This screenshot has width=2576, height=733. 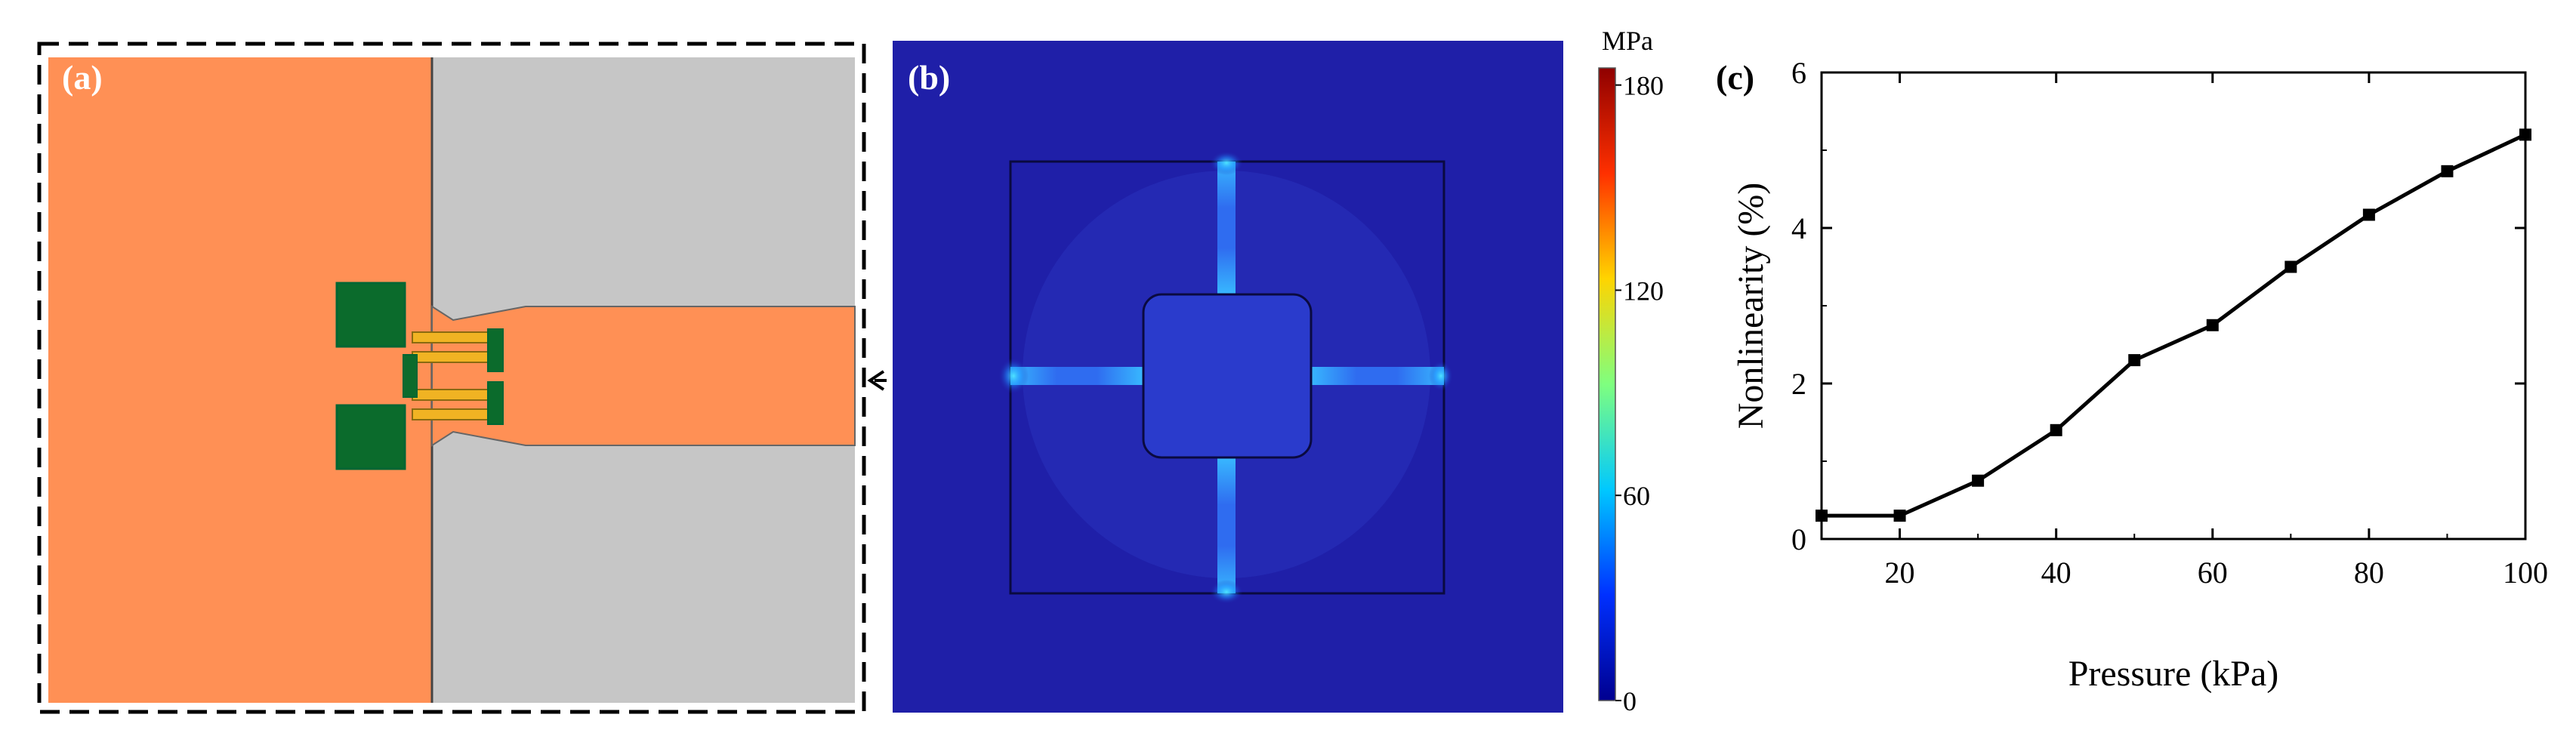 I want to click on panel-b-label: (b), so click(x=929, y=77).